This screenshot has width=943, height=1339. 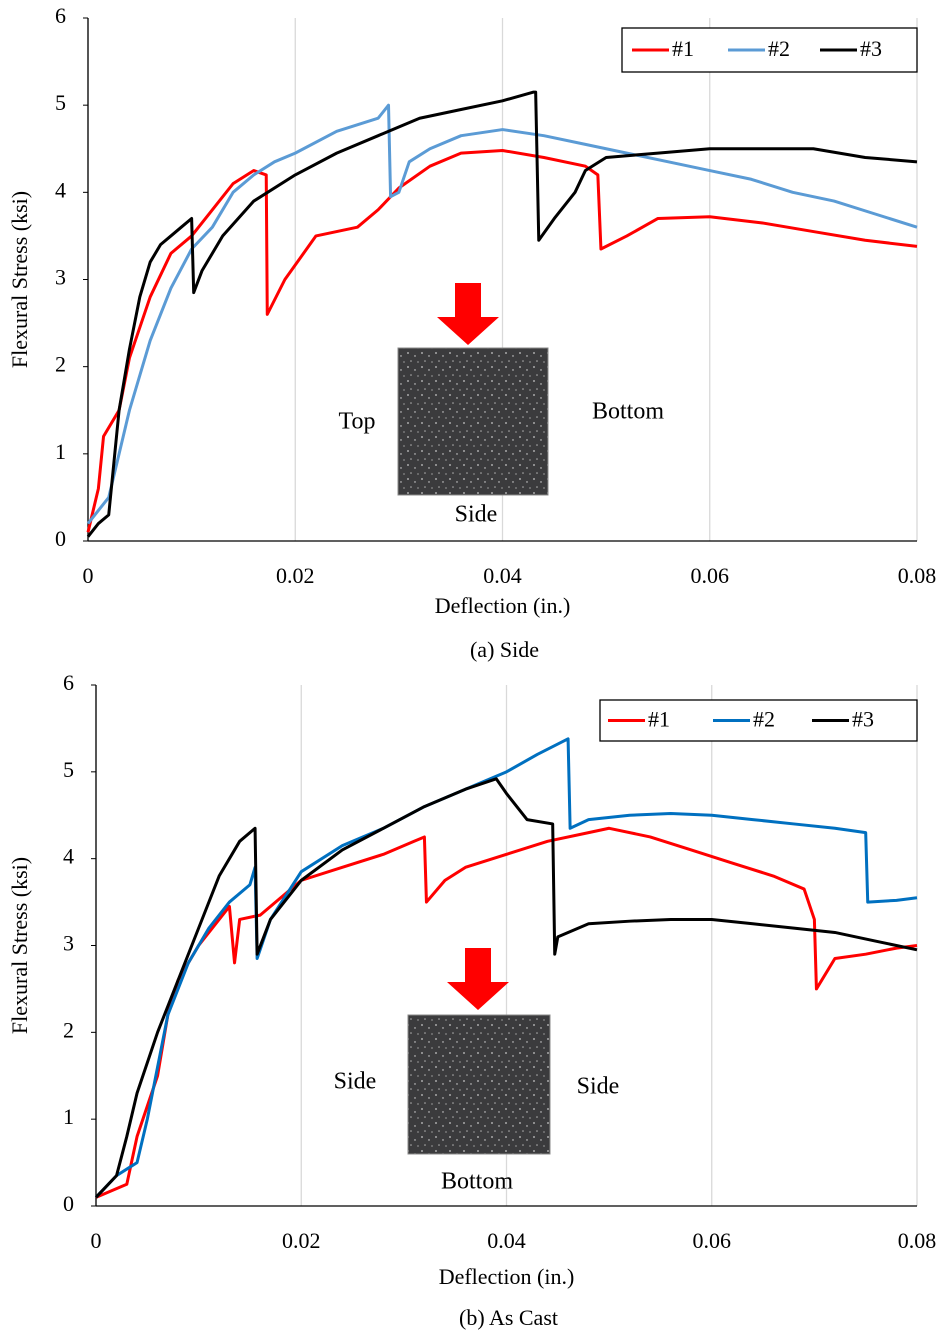 What do you see at coordinates (508, 1317) in the screenshot?
I see `caption: (b) As Cast` at bounding box center [508, 1317].